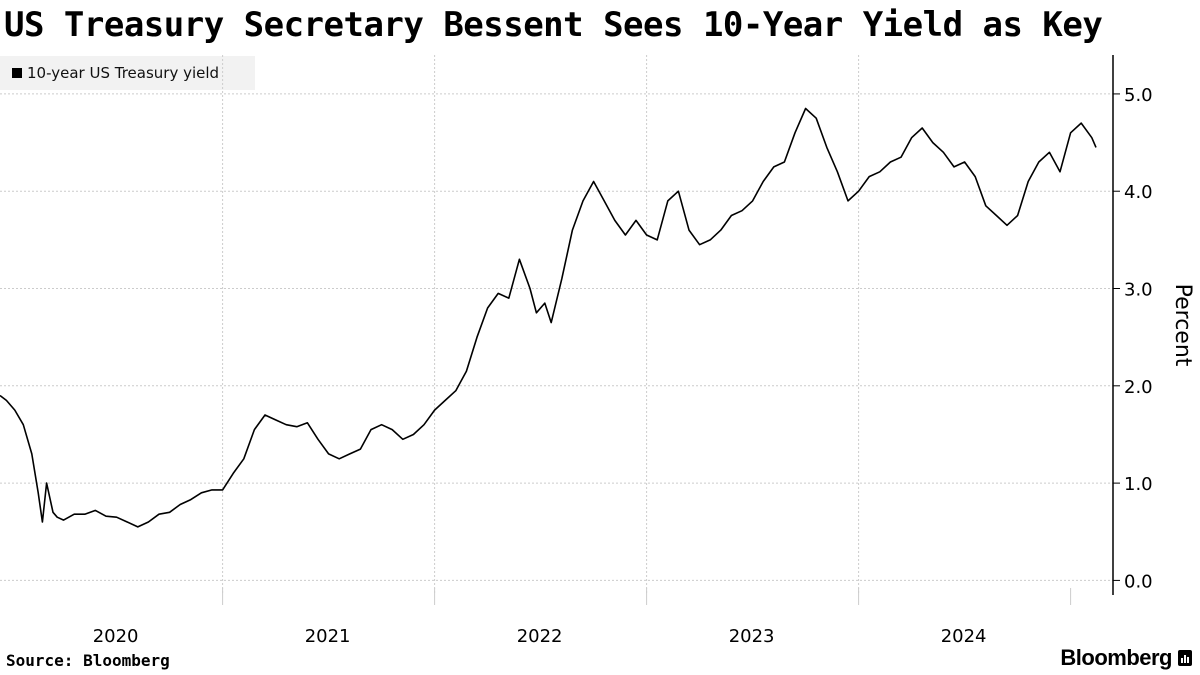  I want to click on y-axis, so click(1116, 325).